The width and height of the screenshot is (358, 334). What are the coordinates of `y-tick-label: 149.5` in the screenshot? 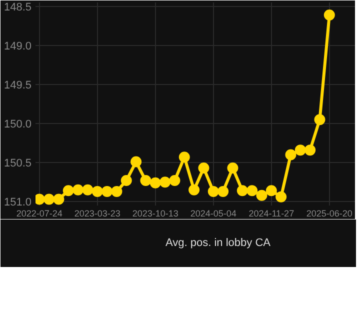 It's located at (18, 85).